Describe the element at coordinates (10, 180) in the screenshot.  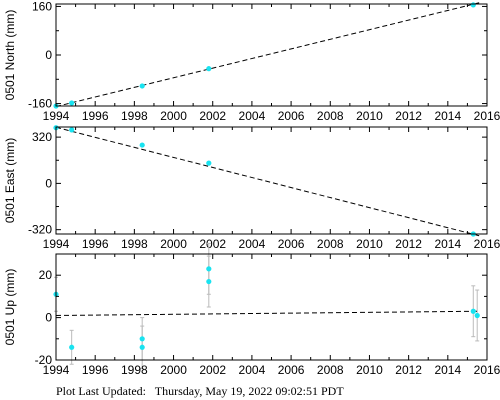
I see `y-axis-label: 0501 East (mm)` at that location.